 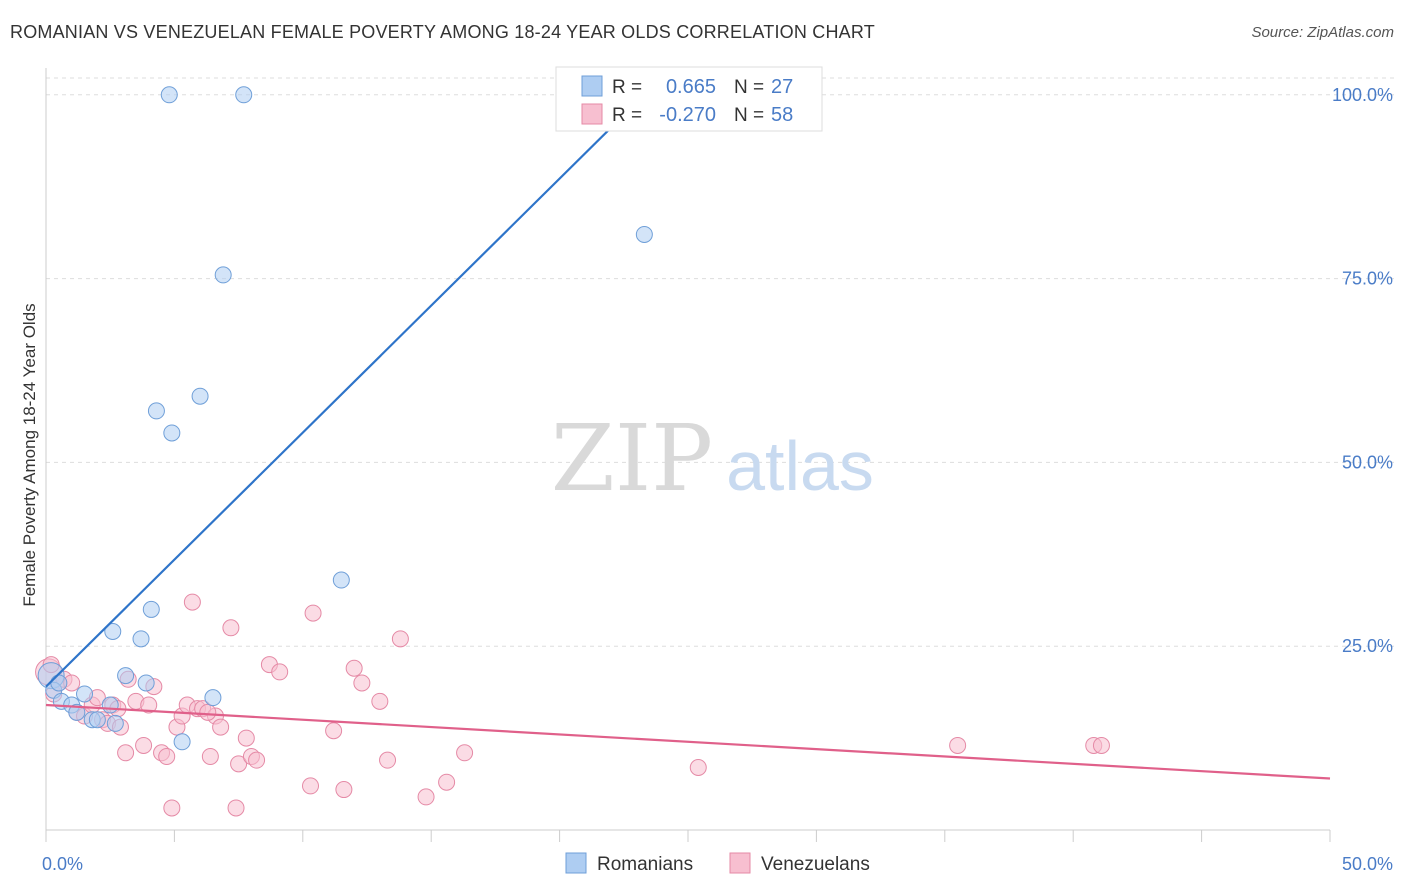 What do you see at coordinates (782, 87) in the screenshot?
I see `n-value: 27` at bounding box center [782, 87].